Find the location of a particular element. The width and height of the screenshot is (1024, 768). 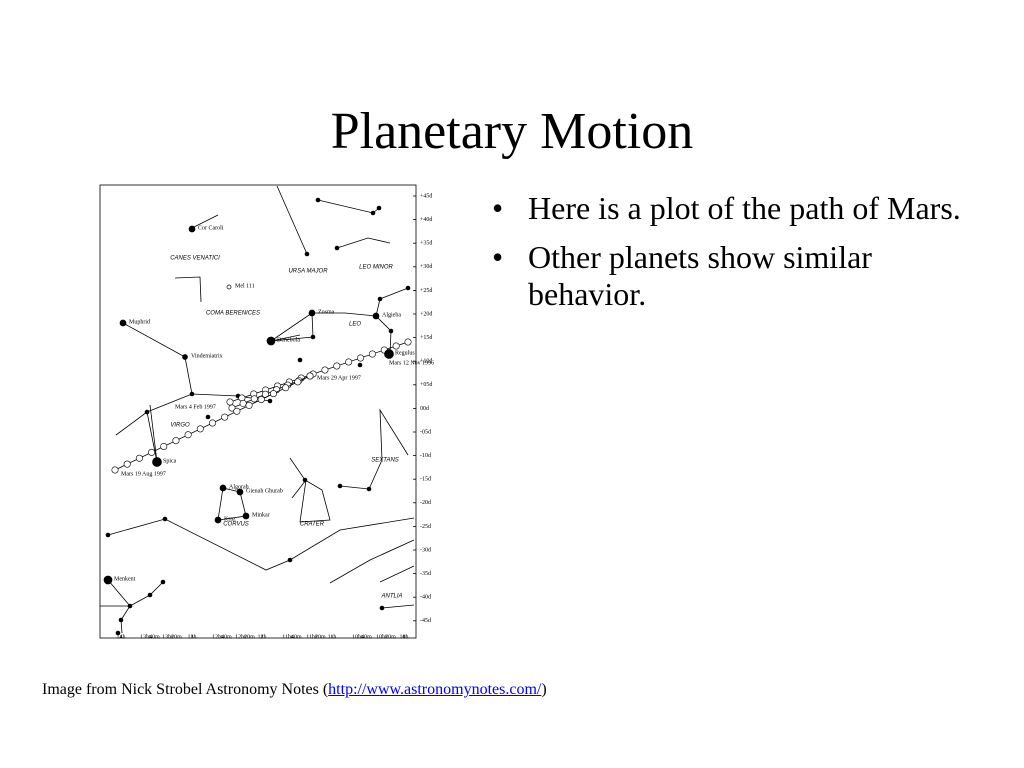

ra-label: 13h40m is located at coordinates (150, 637).